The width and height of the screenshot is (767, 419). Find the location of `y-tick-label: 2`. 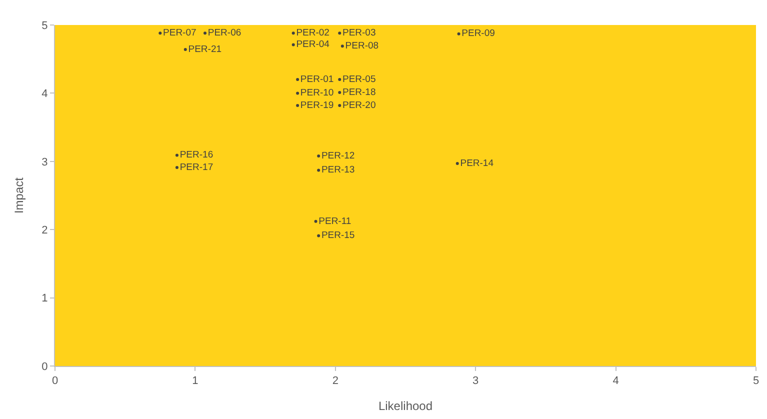

y-tick-label: 2 is located at coordinates (45, 230).